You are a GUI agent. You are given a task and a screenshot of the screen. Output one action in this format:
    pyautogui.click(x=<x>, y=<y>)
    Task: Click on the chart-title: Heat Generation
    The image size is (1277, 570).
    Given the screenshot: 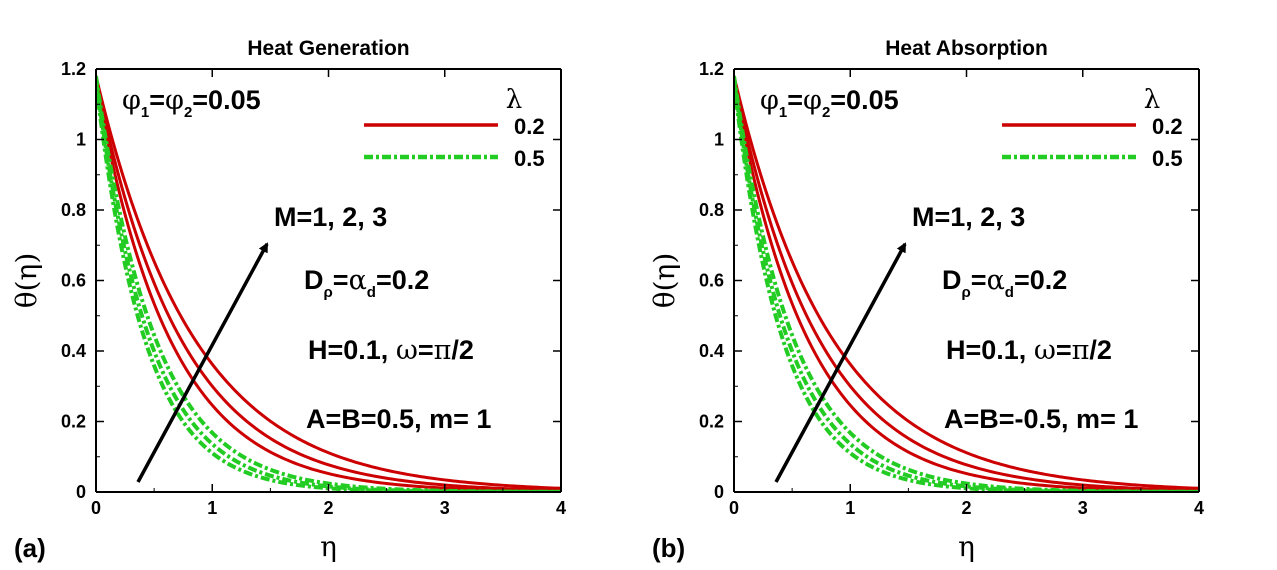 What is the action you would take?
    pyautogui.click(x=328, y=48)
    